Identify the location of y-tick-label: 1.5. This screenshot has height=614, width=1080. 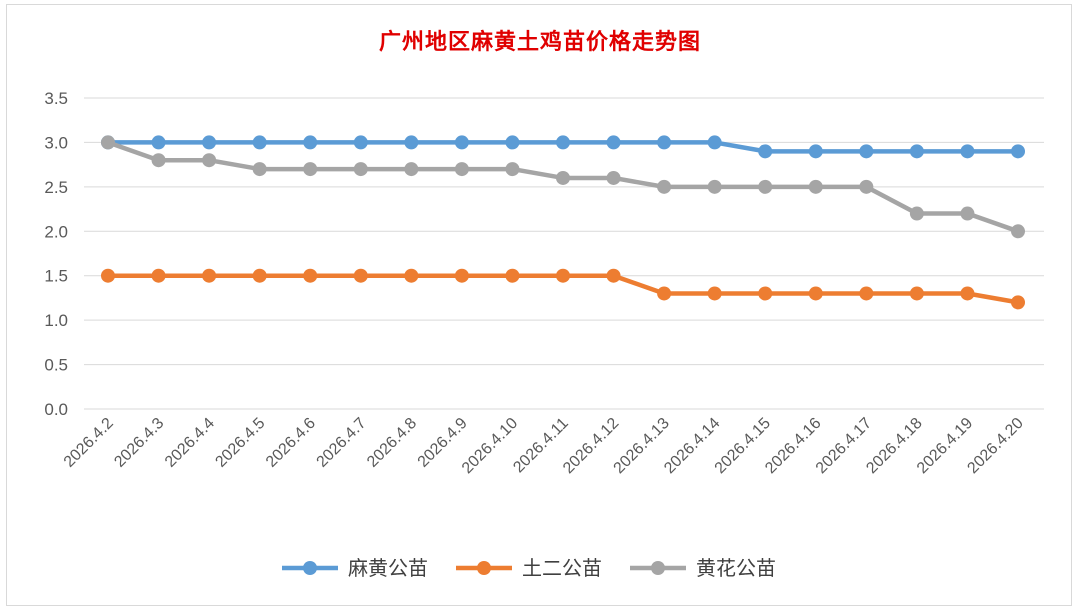
(56, 276).